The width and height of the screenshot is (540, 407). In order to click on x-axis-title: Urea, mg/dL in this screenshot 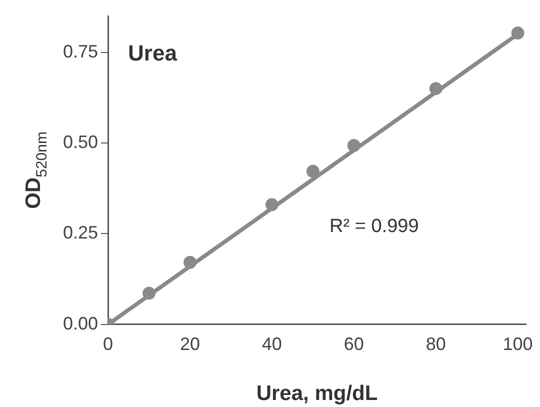, I will do `click(317, 393)`.